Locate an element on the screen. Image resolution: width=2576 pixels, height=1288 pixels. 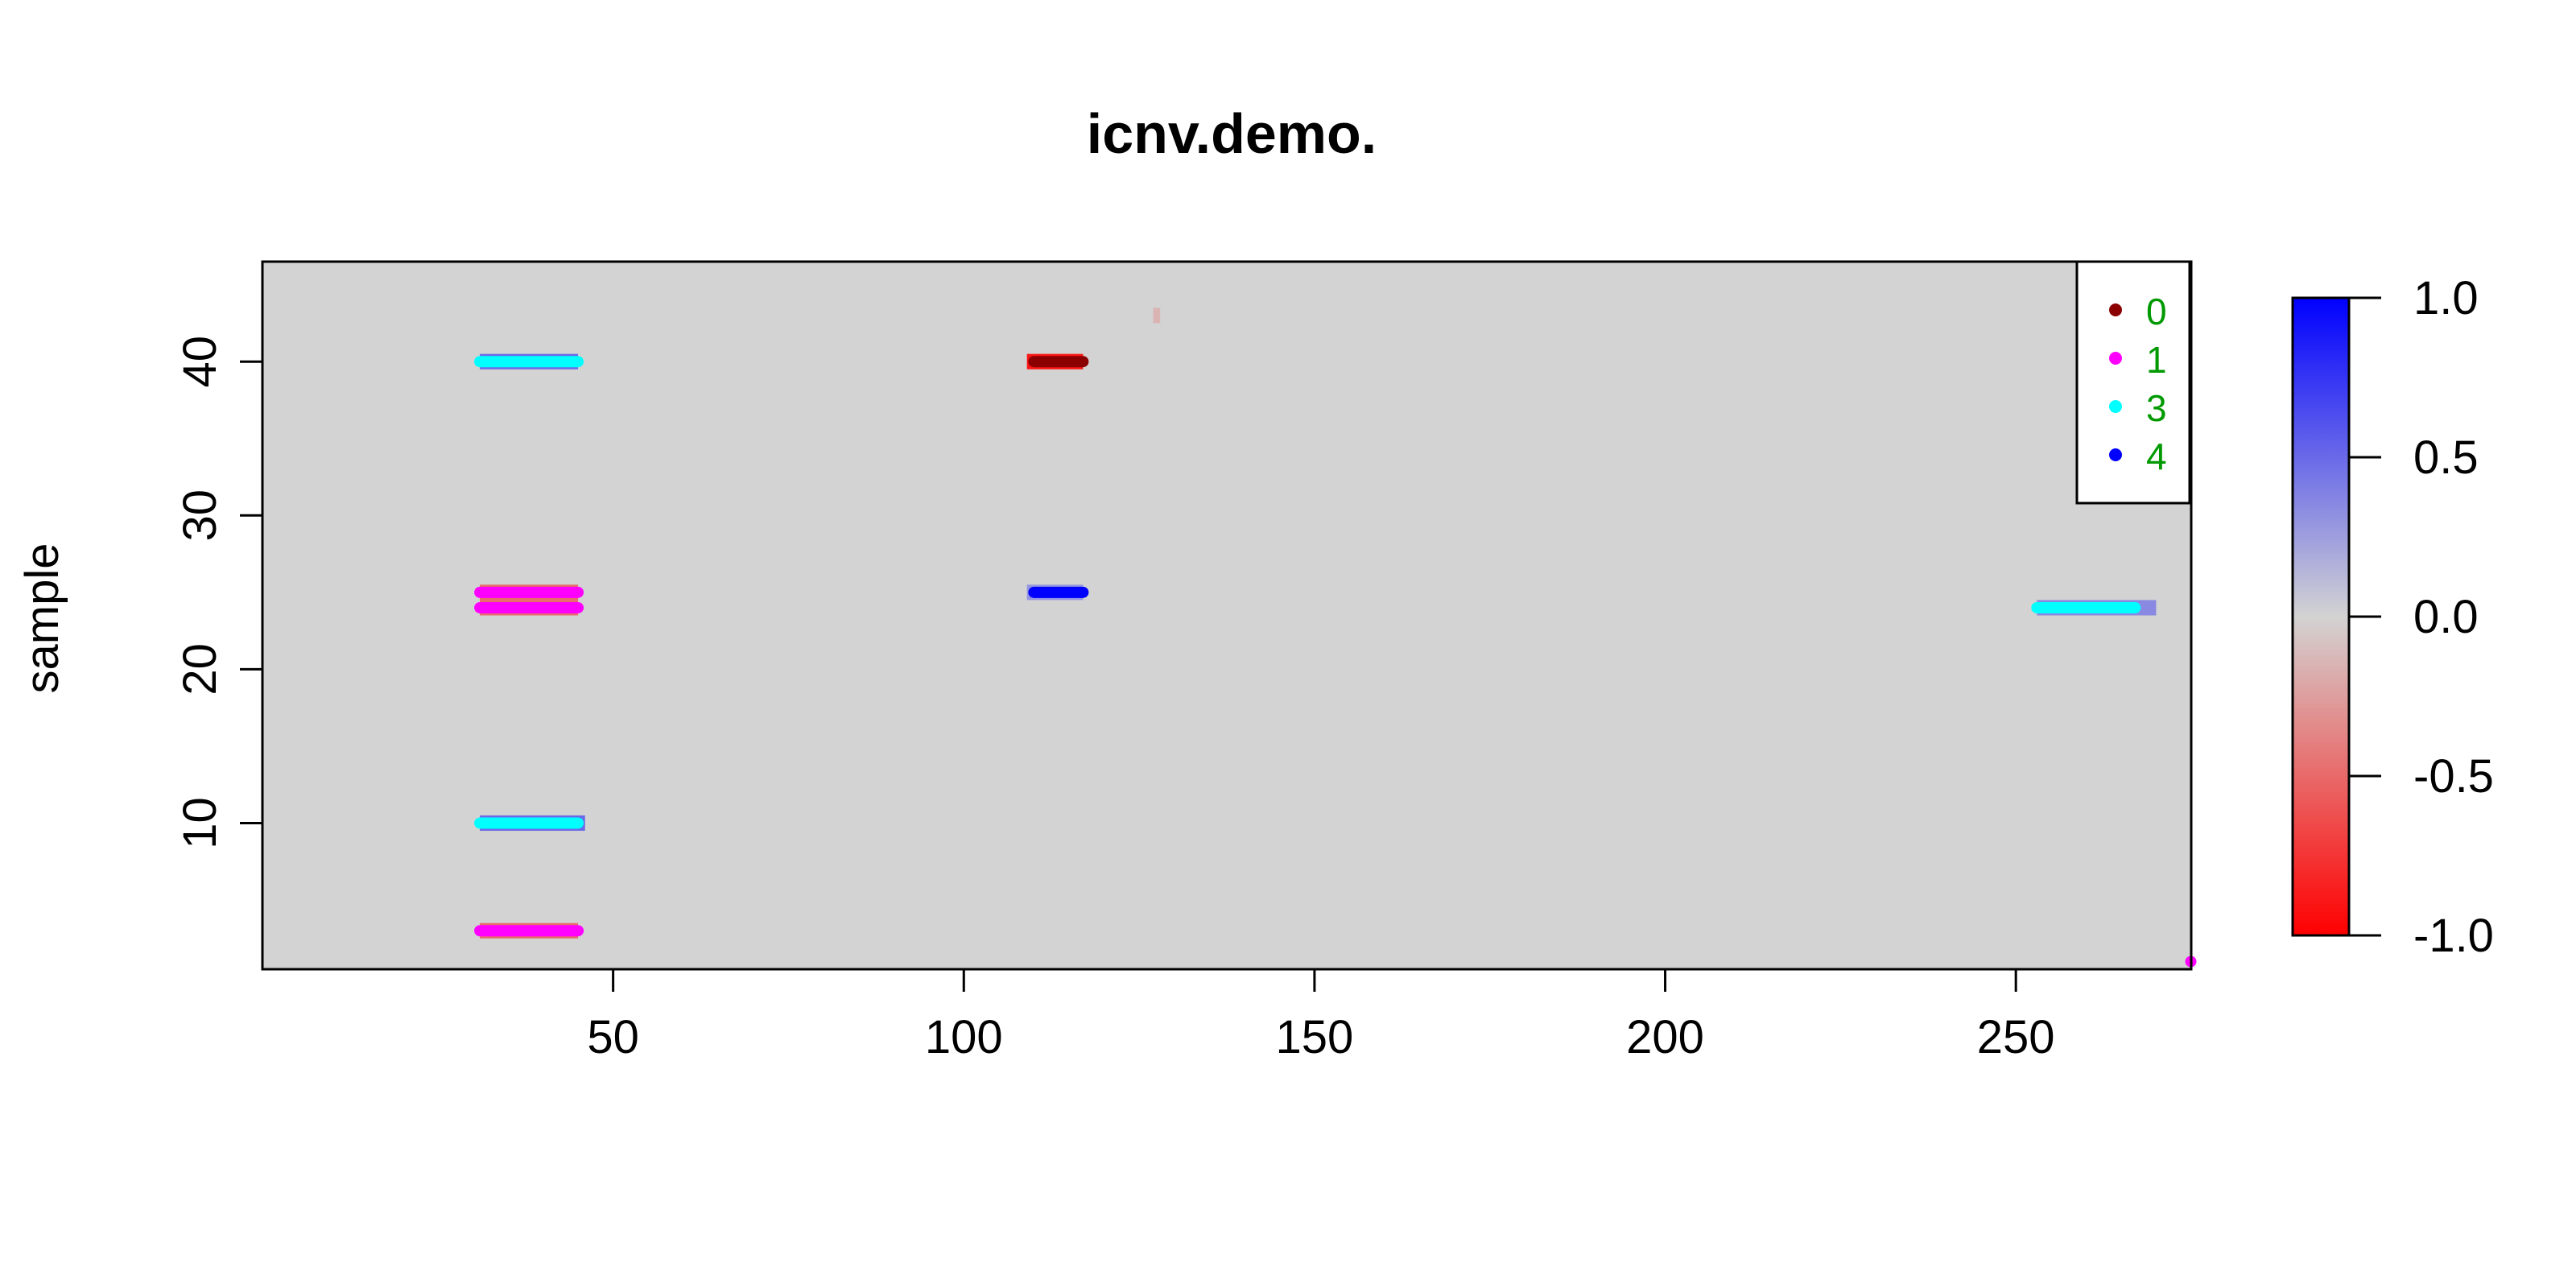
x-tick-label: 250 is located at coordinates (2016, 1037).